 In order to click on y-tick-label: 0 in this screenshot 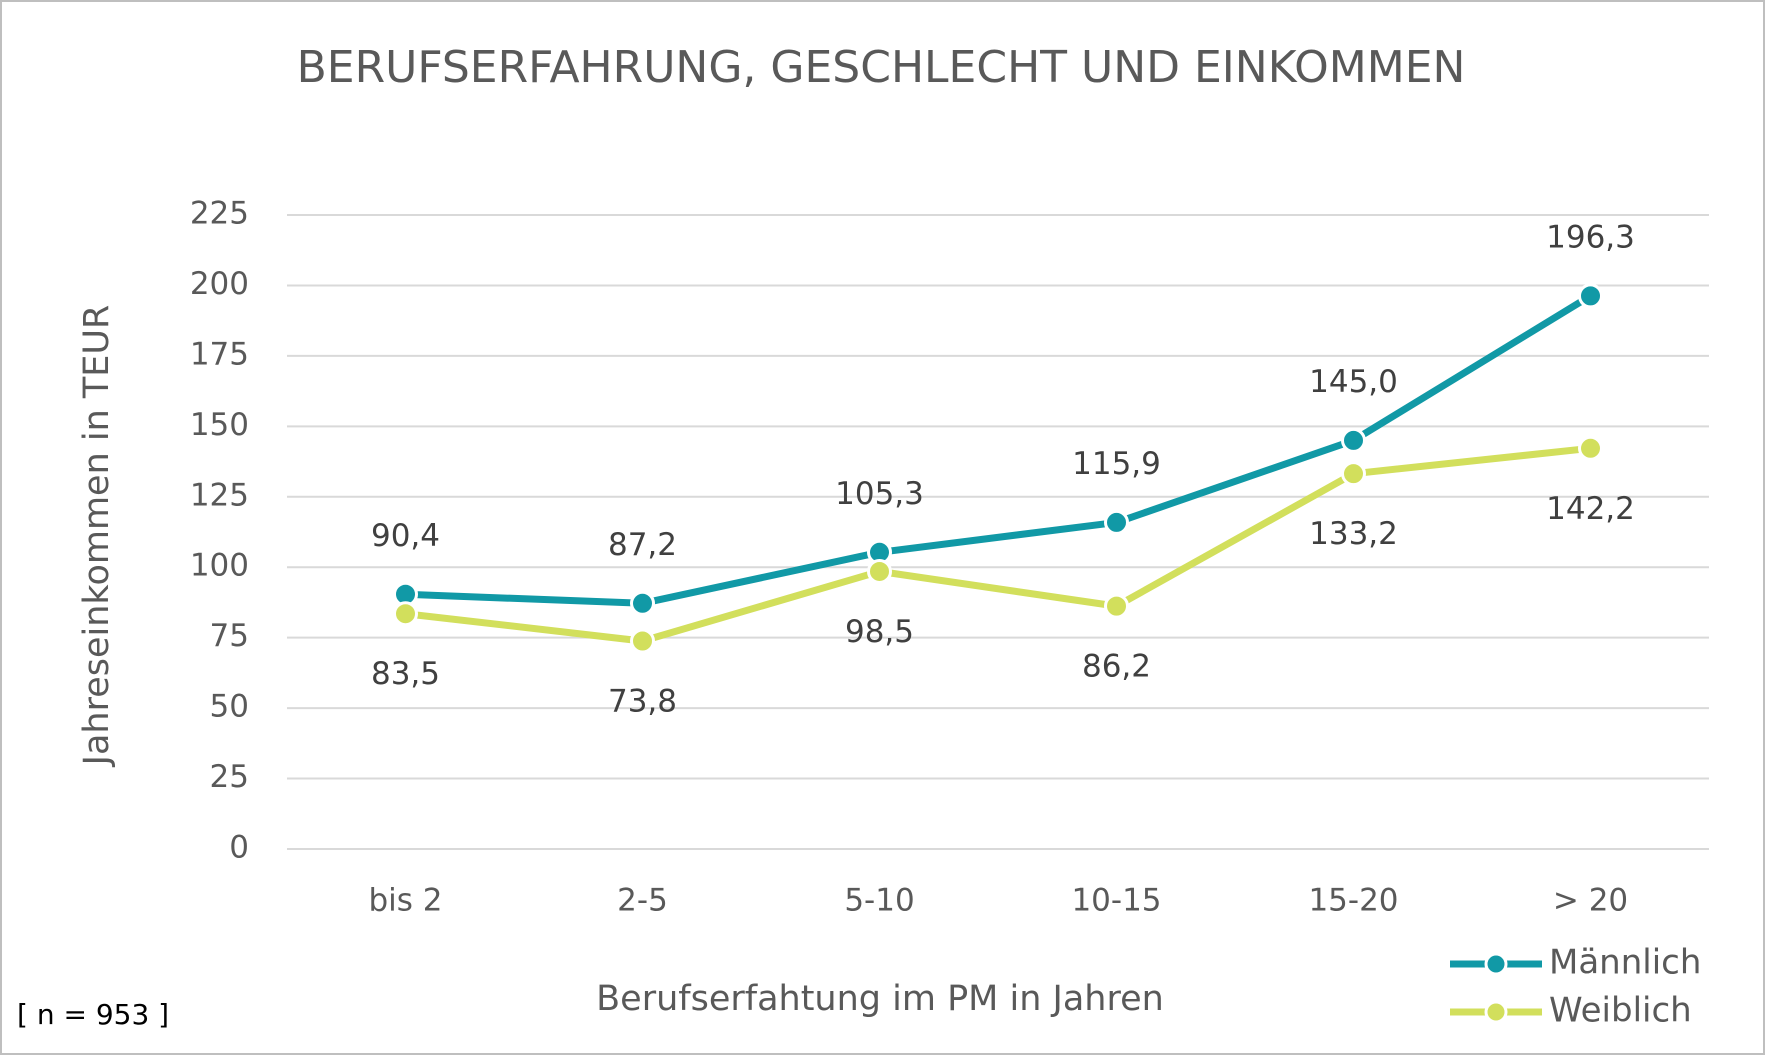, I will do `click(239, 848)`.